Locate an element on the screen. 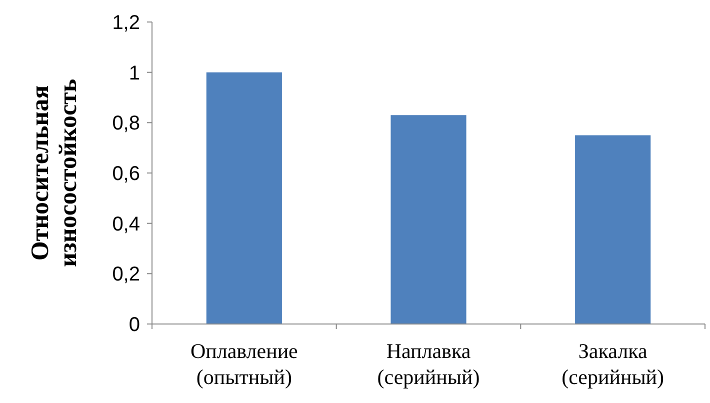 The width and height of the screenshot is (710, 403). x-tick-label: Наплавка (серийный) is located at coordinates (428, 364).